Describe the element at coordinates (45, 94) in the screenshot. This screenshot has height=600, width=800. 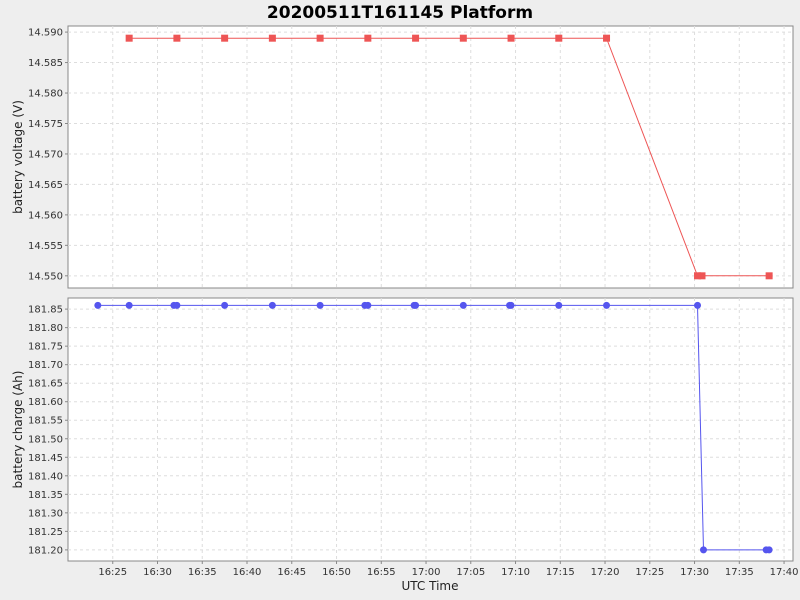
I see `y-tick-label: 14.580` at that location.